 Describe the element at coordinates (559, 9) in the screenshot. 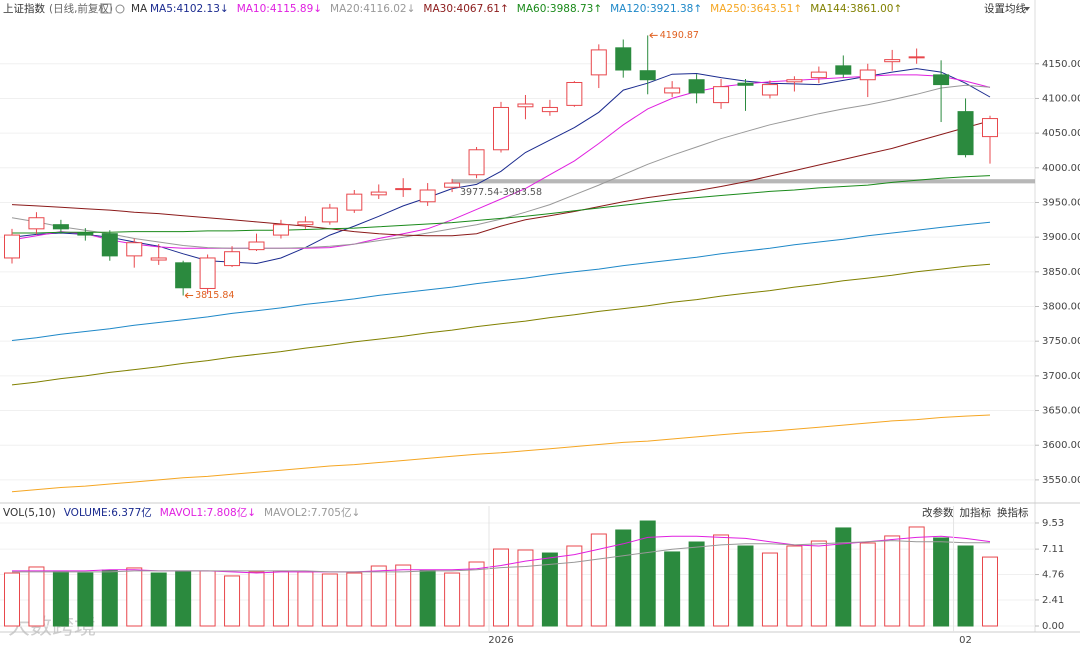

I see `legend-entry: MA60:3988.73↑` at that location.